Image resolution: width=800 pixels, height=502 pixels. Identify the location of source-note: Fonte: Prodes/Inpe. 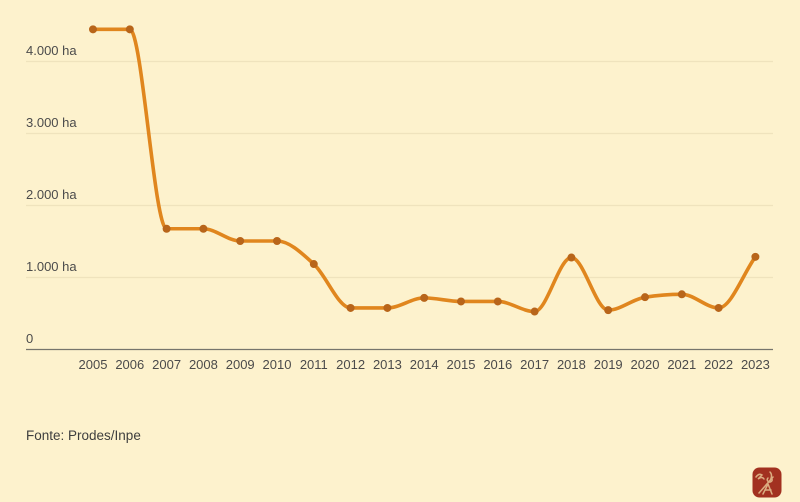
(83, 435).